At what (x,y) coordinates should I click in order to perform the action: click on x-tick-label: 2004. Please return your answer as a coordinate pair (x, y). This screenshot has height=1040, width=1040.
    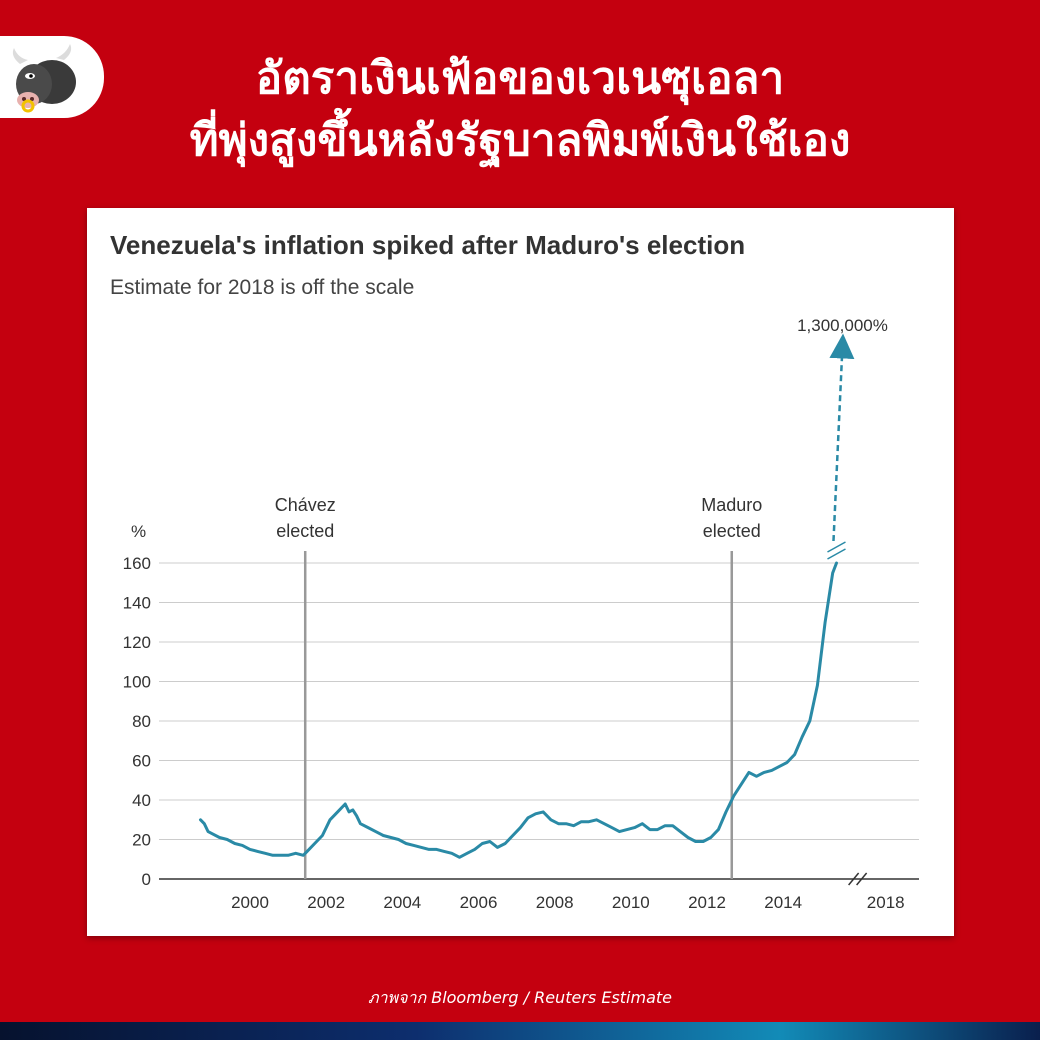
    Looking at the image, I should click on (402, 902).